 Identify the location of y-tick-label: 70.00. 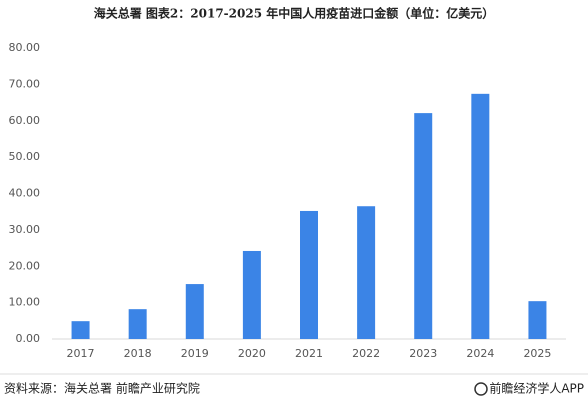
(25, 83).